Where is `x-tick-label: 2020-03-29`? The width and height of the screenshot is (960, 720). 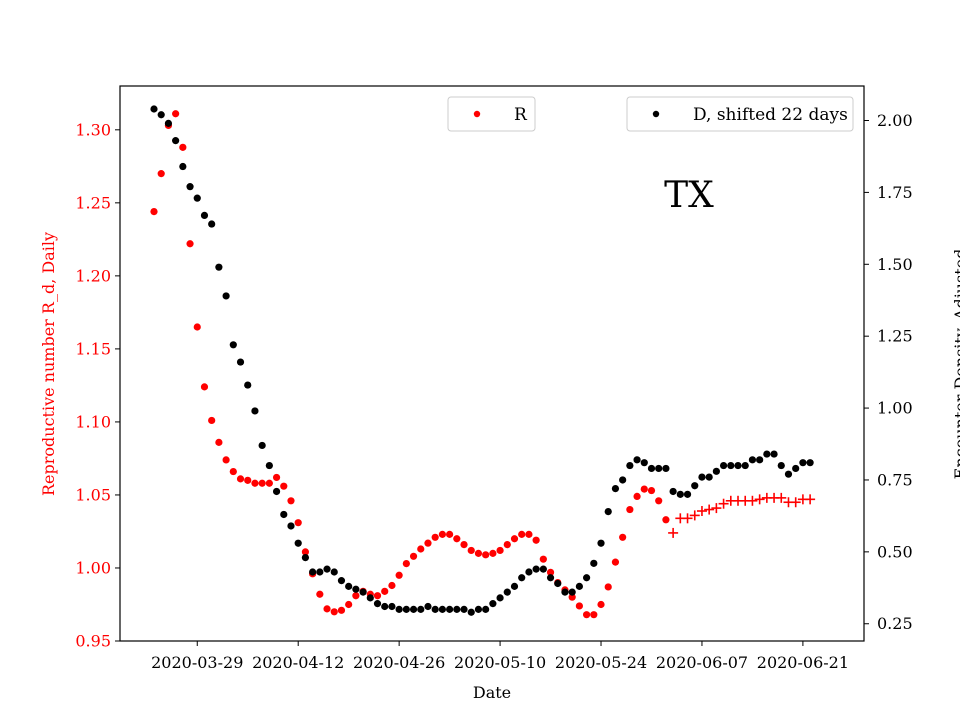 x-tick-label: 2020-03-29 is located at coordinates (197, 662).